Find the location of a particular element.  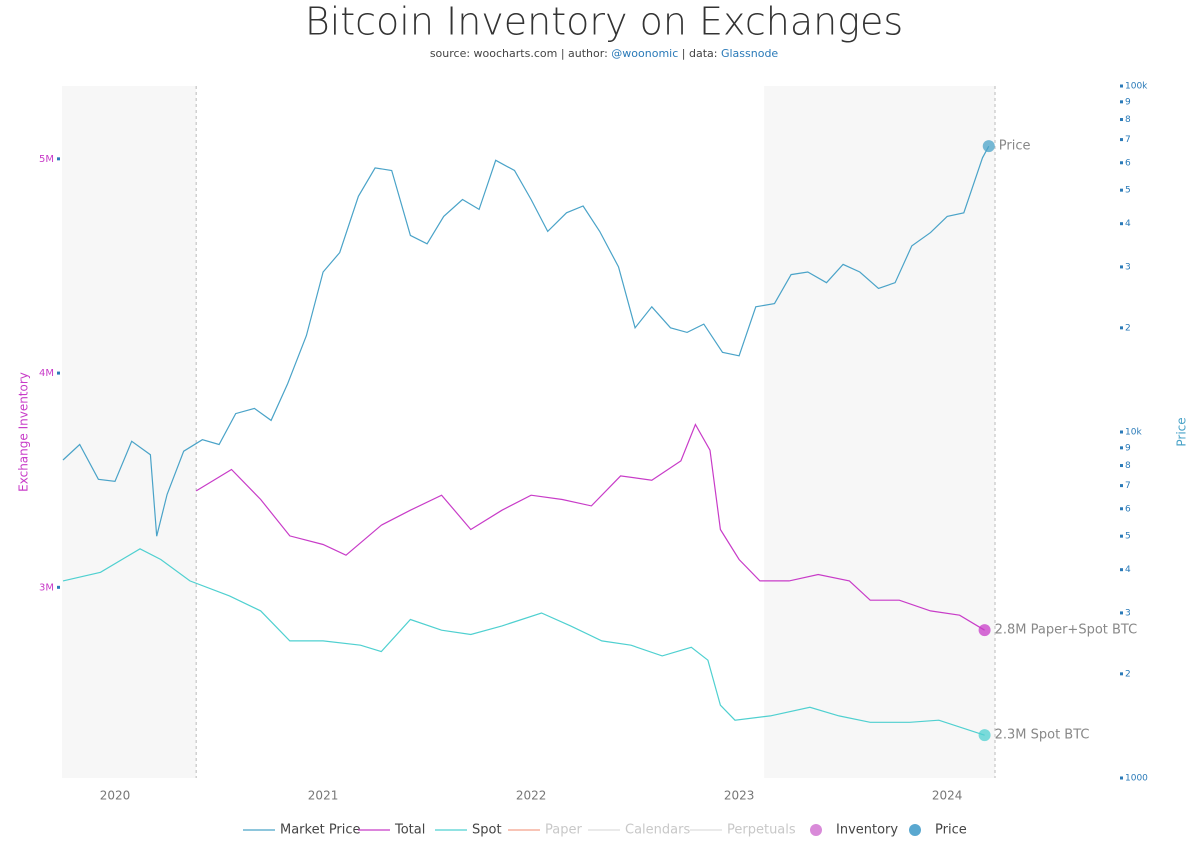

annotation: 2.8M Paper+Spot BTC is located at coordinates (1066, 630).